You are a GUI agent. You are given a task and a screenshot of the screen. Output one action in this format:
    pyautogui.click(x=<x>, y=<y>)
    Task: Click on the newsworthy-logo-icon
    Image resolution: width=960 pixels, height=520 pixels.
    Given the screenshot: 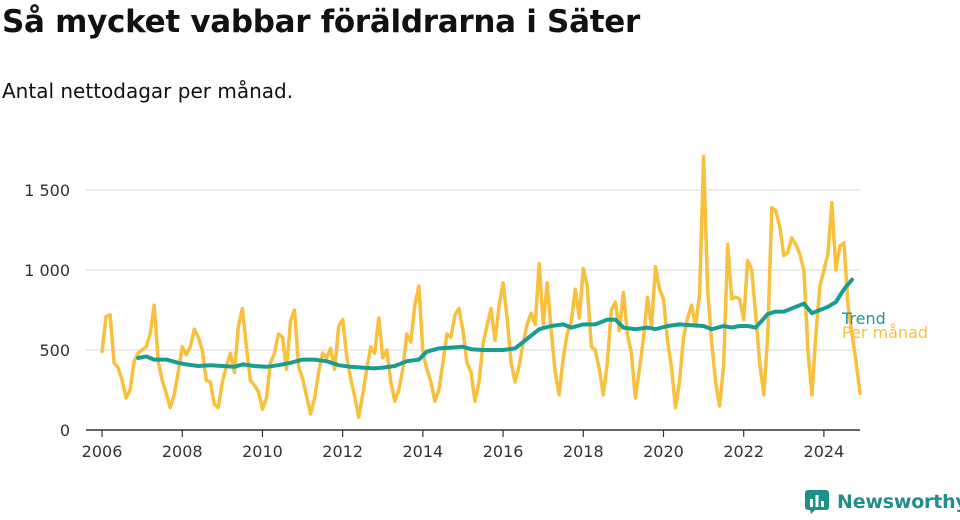 What is the action you would take?
    pyautogui.click(x=817, y=502)
    